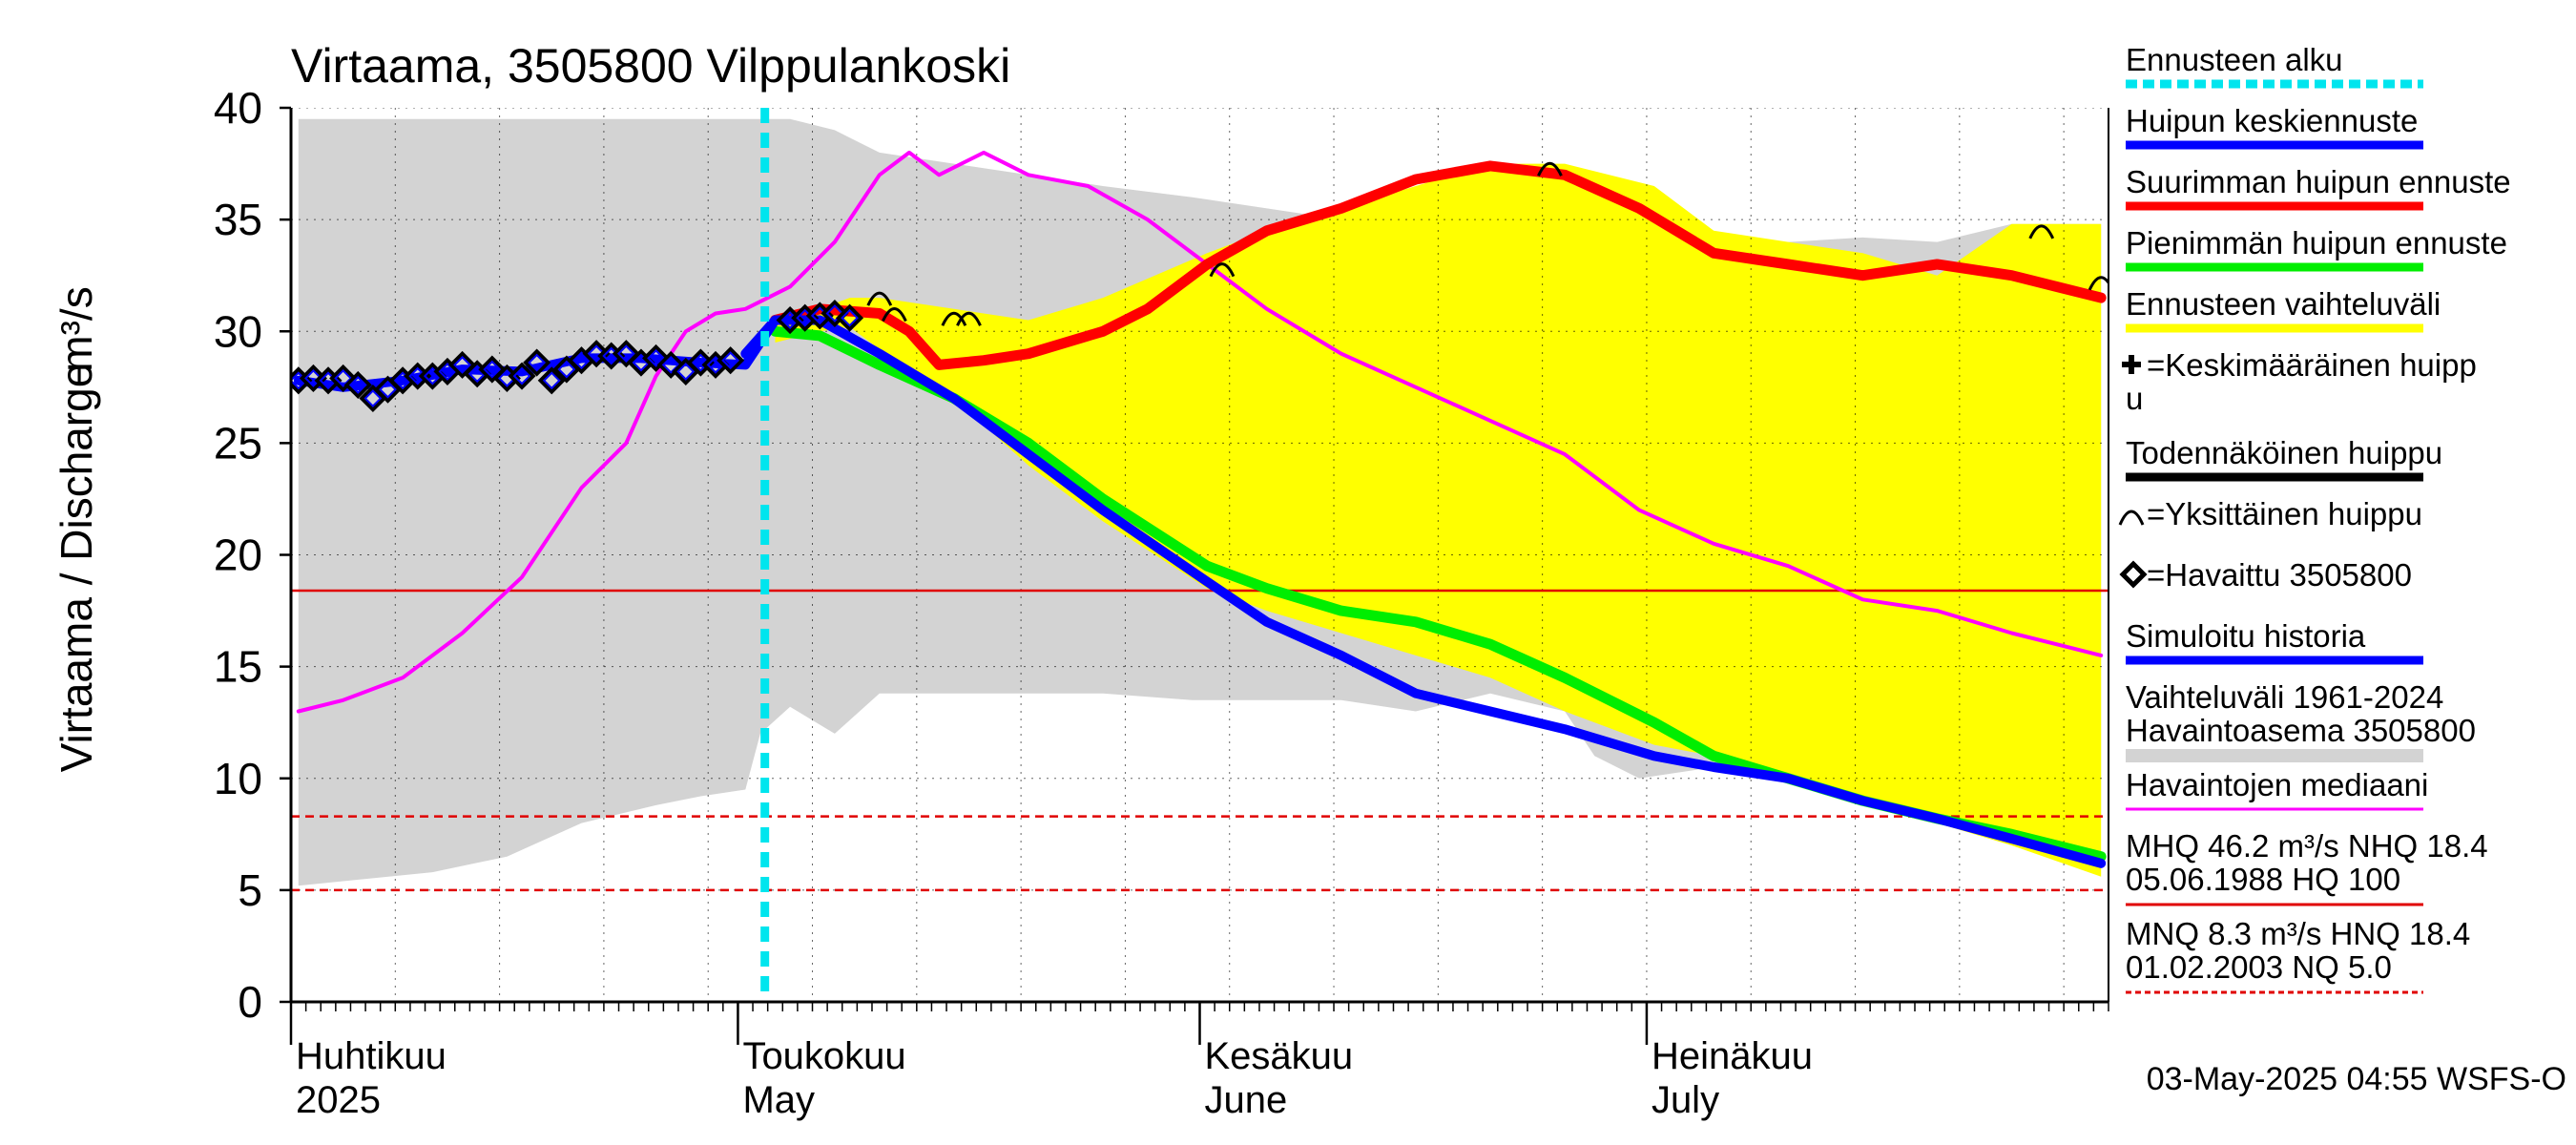 This screenshot has height=1145, width=2576. Describe the element at coordinates (2234, 60) in the screenshot. I see `legend-label: Ennusteen alku` at that location.